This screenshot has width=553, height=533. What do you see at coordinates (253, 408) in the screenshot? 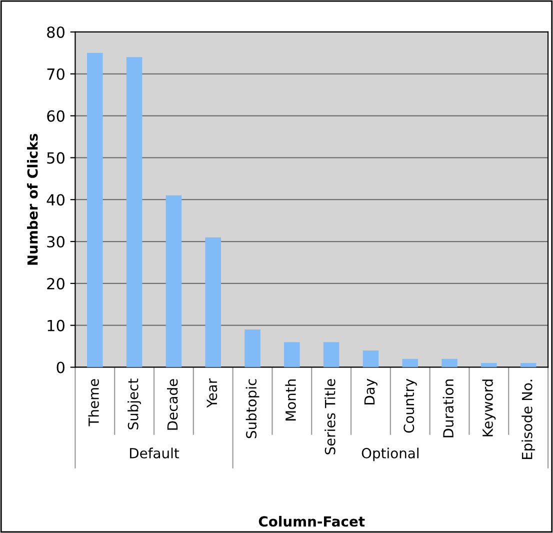
I see `x-tick-label: Subtopic` at bounding box center [253, 408].